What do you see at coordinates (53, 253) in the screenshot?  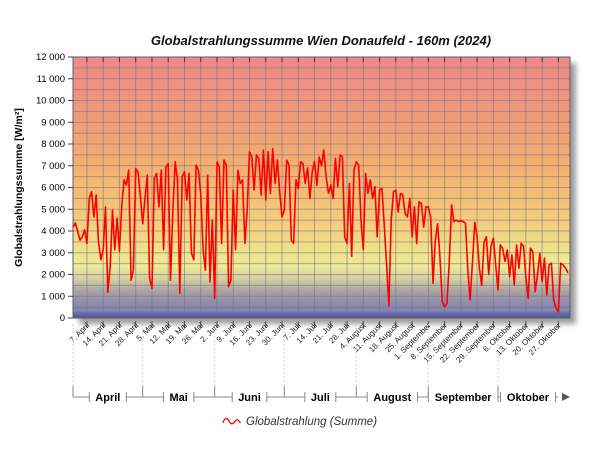 I see `y-axis-tick-label: 3 000` at bounding box center [53, 253].